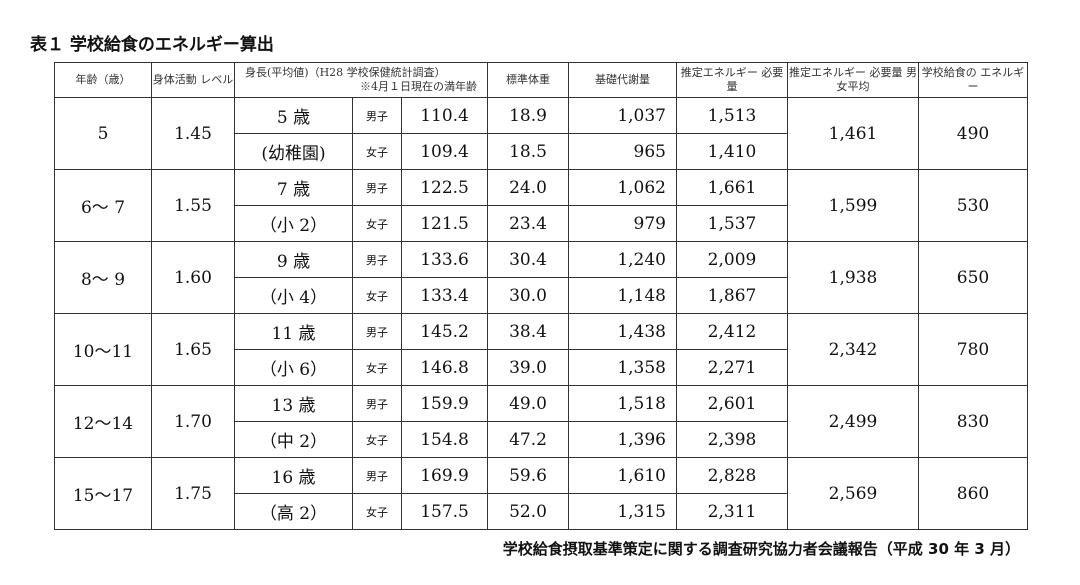  I want to click on age-cell: 5, so click(103, 133).